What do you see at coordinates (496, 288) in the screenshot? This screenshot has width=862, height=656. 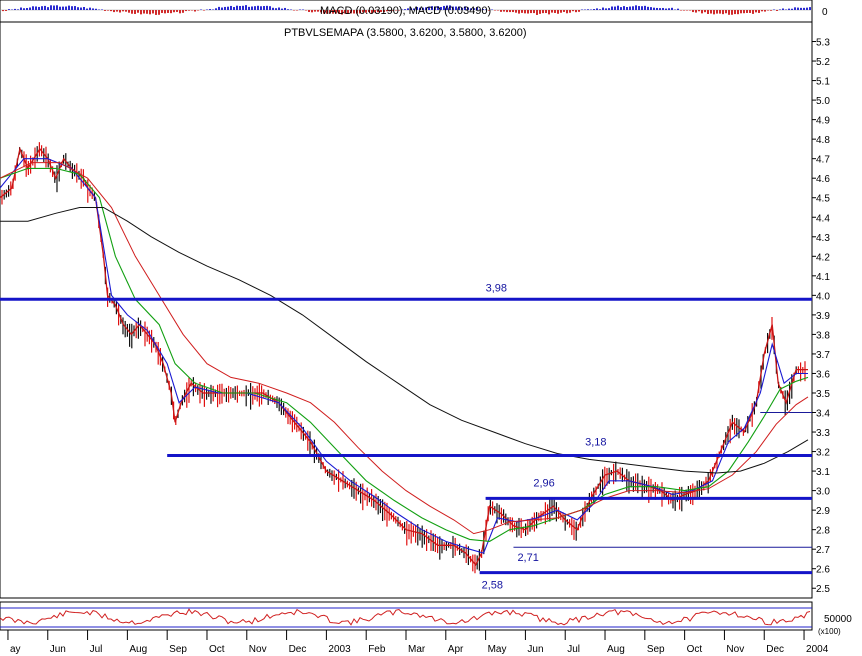 I see `level-label-0: 3,98` at bounding box center [496, 288].